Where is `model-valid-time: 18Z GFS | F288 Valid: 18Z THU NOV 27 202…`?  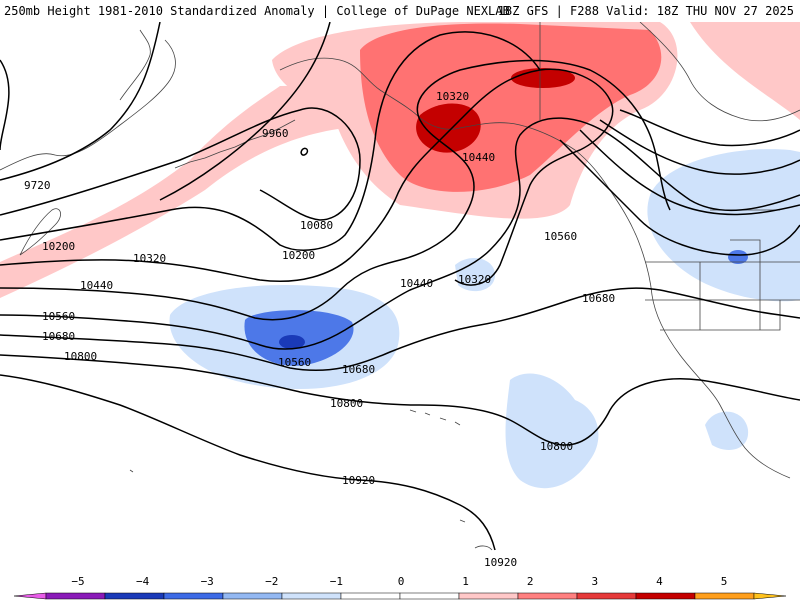 model-valid-time: 18Z GFS | F288 Valid: 18Z THU NOV 27 202… is located at coordinates (645, 11).